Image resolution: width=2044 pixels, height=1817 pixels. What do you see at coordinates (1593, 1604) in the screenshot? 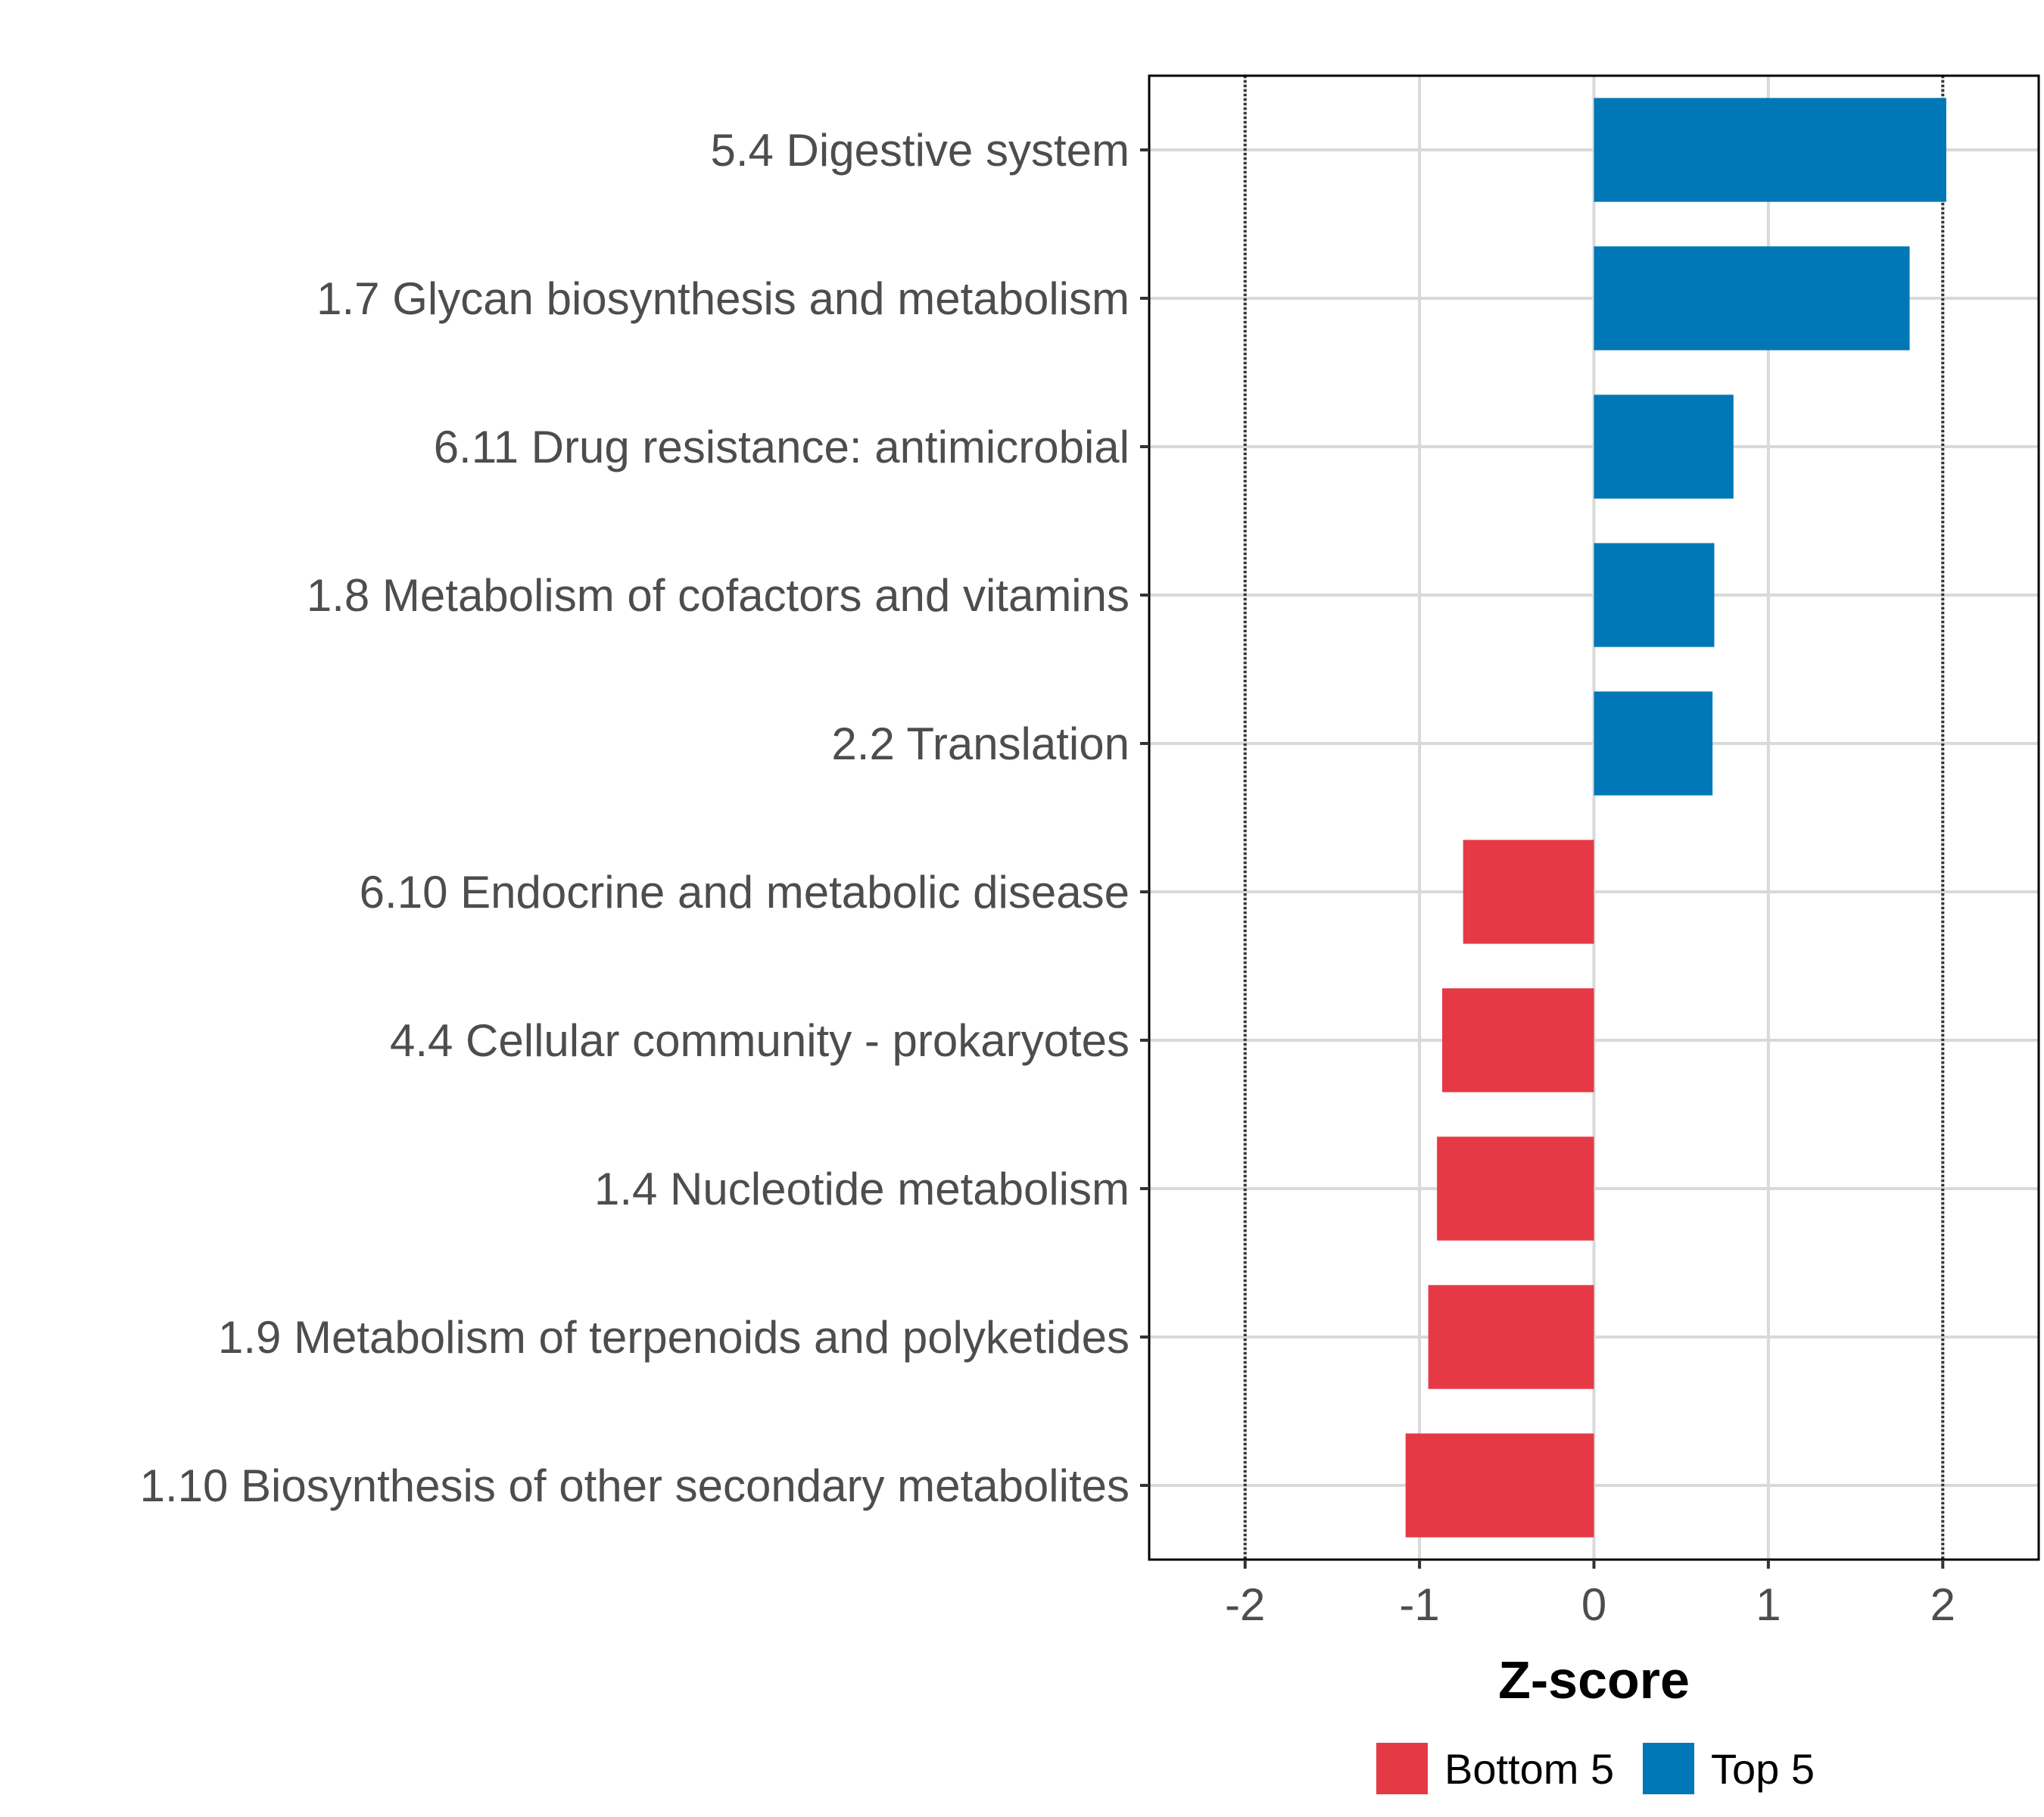
I see `x-tick-label: 0` at bounding box center [1593, 1604].